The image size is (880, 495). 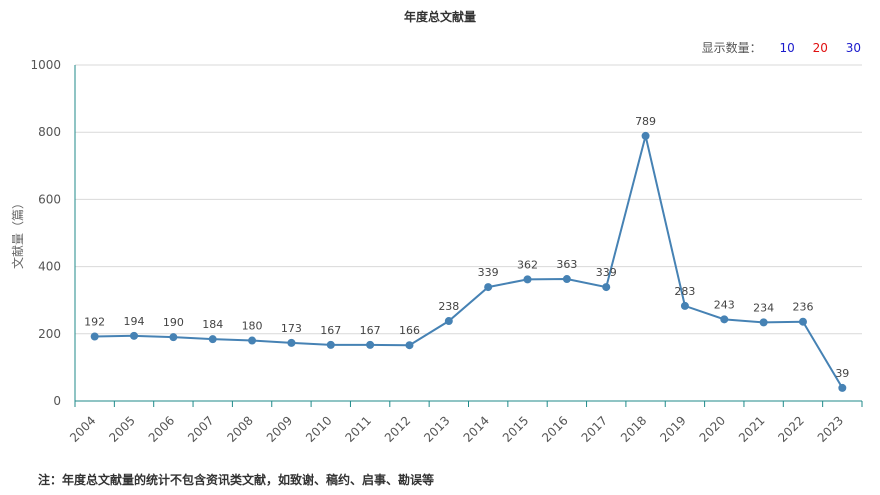 I want to click on y-tick-label: 800, so click(x=49, y=132).